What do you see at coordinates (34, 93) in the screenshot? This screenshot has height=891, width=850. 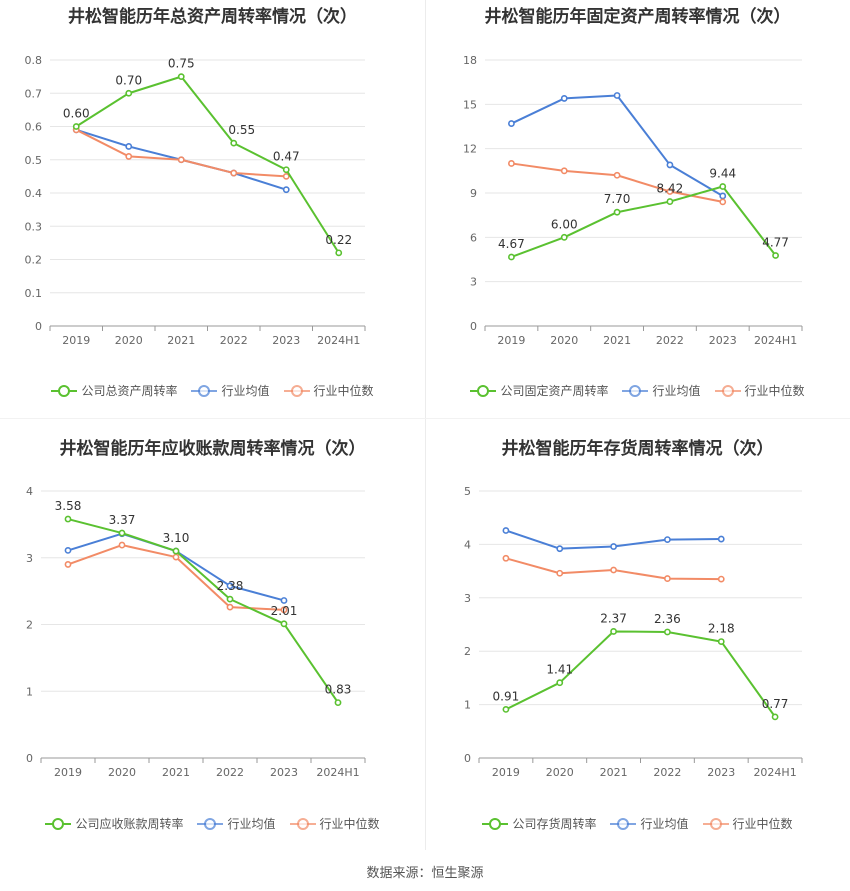 I see `y-tick-label: 0.7` at bounding box center [34, 93].